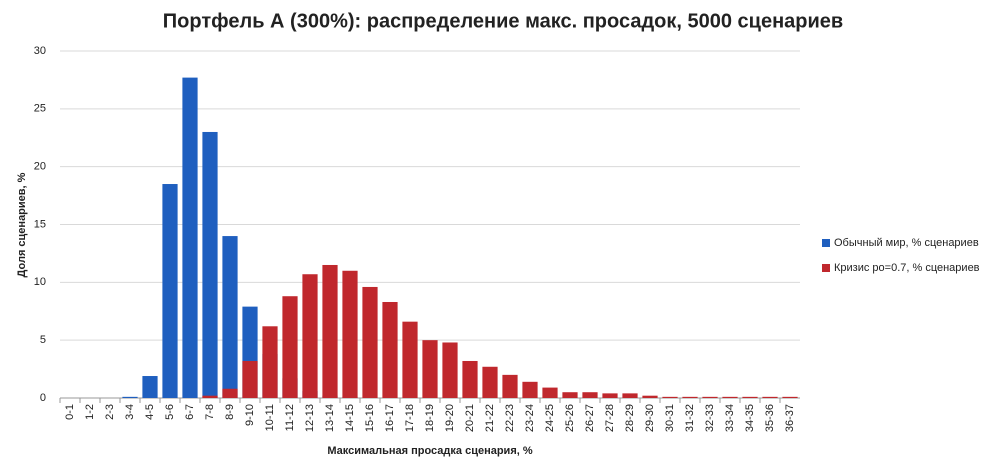 The image size is (1005, 471). I want to click on x-tick-label: 23-24, so click(530, 418).